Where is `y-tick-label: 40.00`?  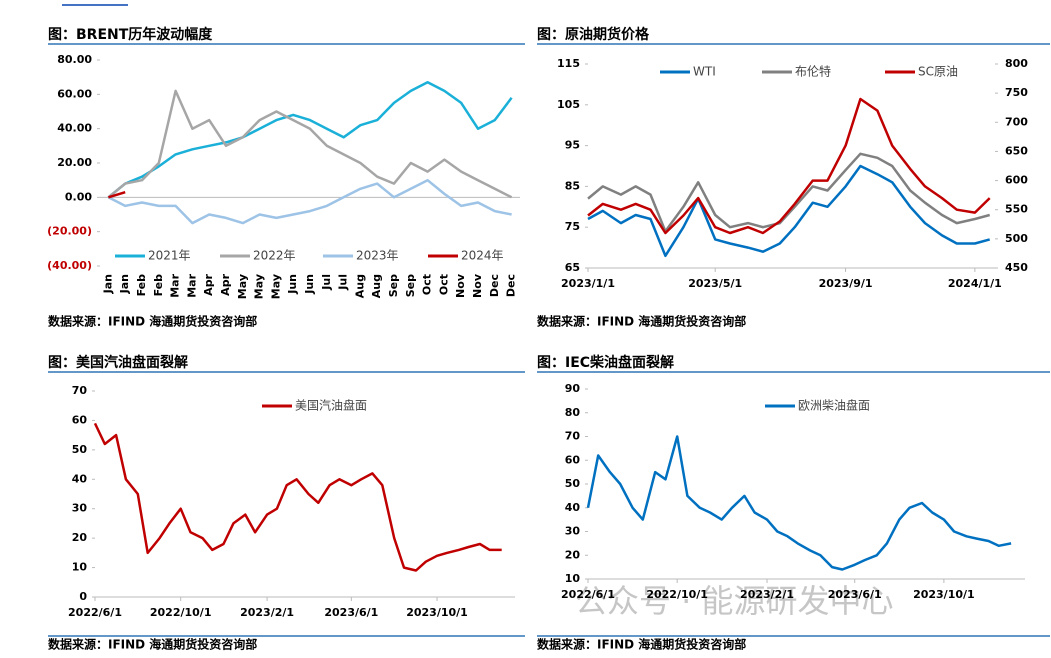 y-tick-label: 40.00 is located at coordinates (74, 128).